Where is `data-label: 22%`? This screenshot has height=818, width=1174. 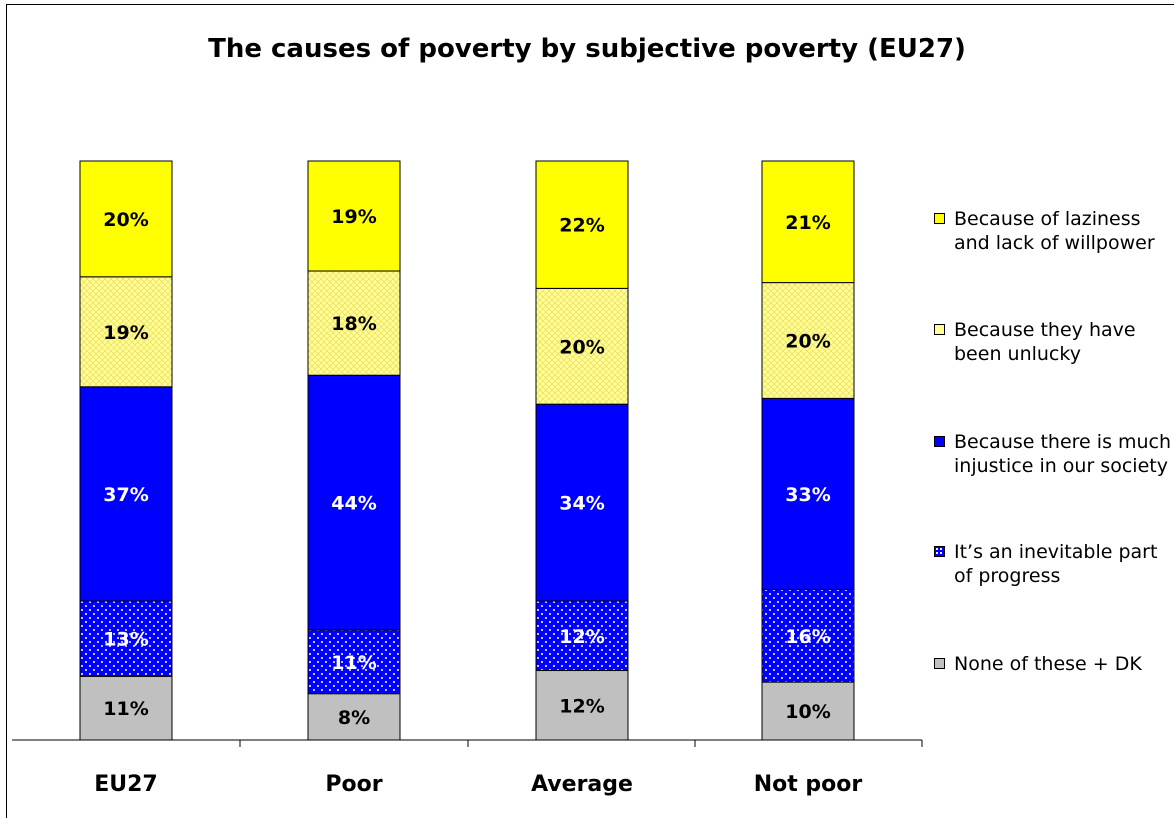 data-label: 22% is located at coordinates (581, 226).